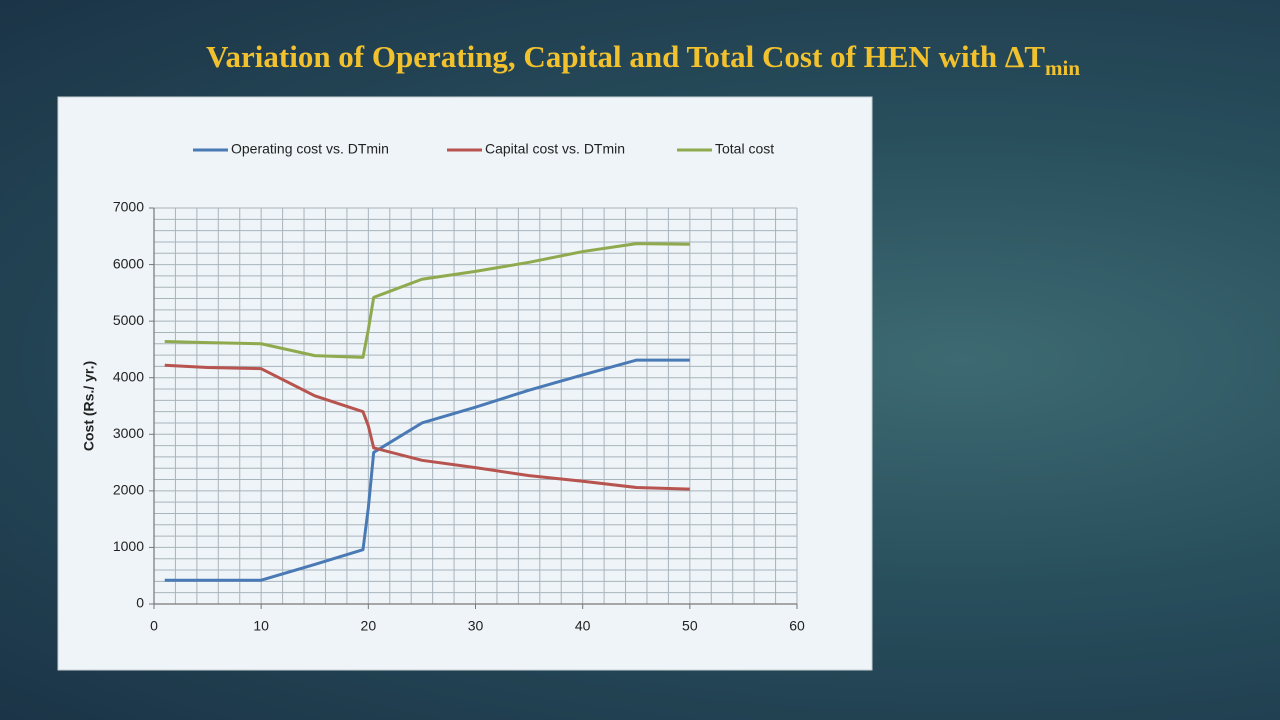 The width and height of the screenshot is (1280, 720). I want to click on y-tick-label: 2000, so click(128, 490).